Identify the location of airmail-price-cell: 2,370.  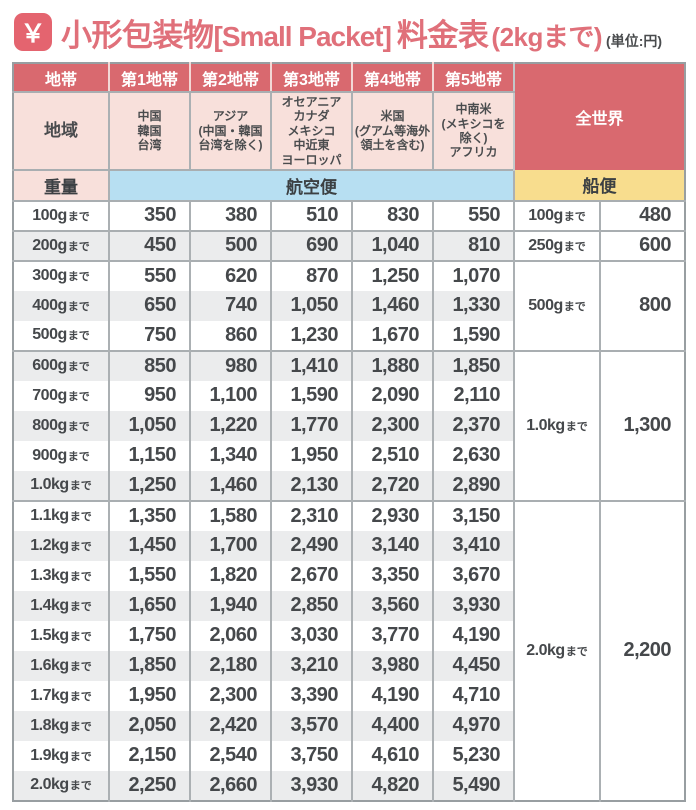
(473, 425).